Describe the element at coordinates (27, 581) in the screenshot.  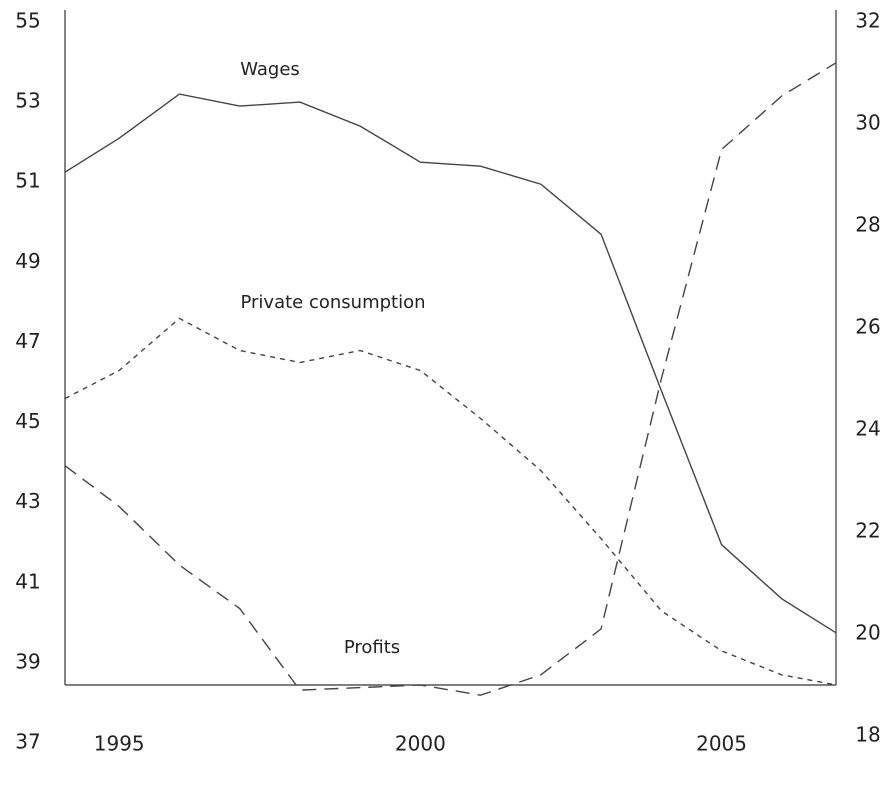
I see `y-tick-label: 41` at that location.